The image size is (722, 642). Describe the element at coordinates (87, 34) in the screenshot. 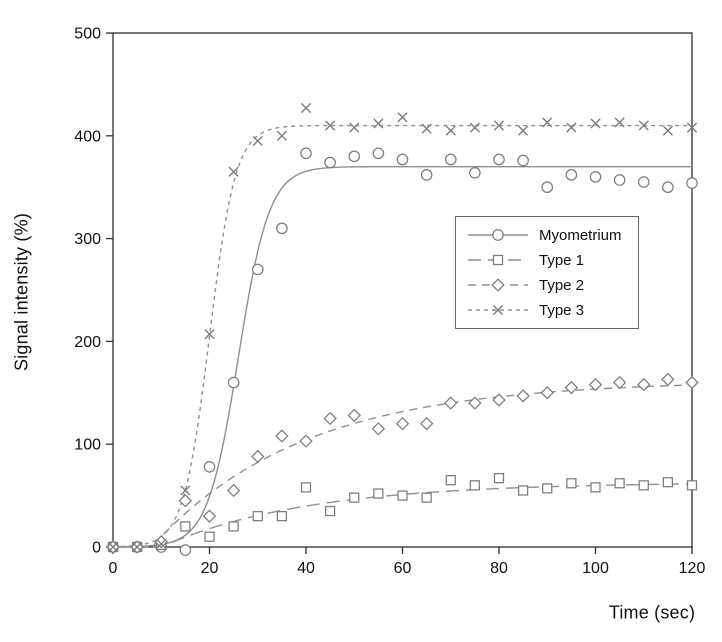

I see `y-tick-label: 500` at that location.